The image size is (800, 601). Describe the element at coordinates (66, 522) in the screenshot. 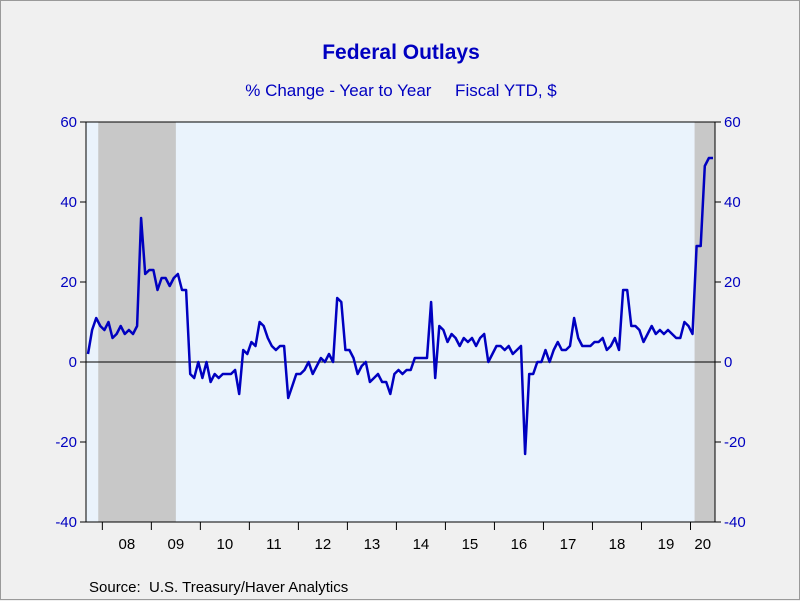

I see `y-tick-label-left: -40` at that location.